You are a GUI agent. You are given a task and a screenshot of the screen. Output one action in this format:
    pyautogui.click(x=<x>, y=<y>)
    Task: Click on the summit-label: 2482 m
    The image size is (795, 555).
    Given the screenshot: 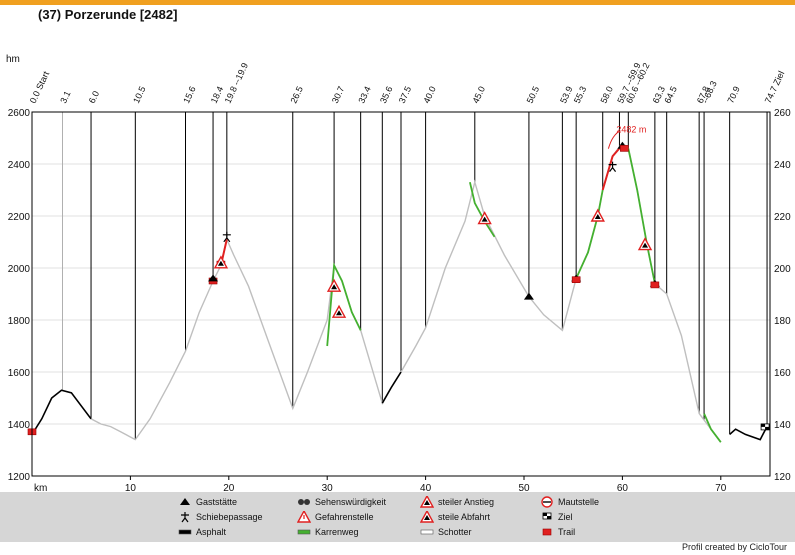 What is the action you would take?
    pyautogui.click(x=631, y=130)
    